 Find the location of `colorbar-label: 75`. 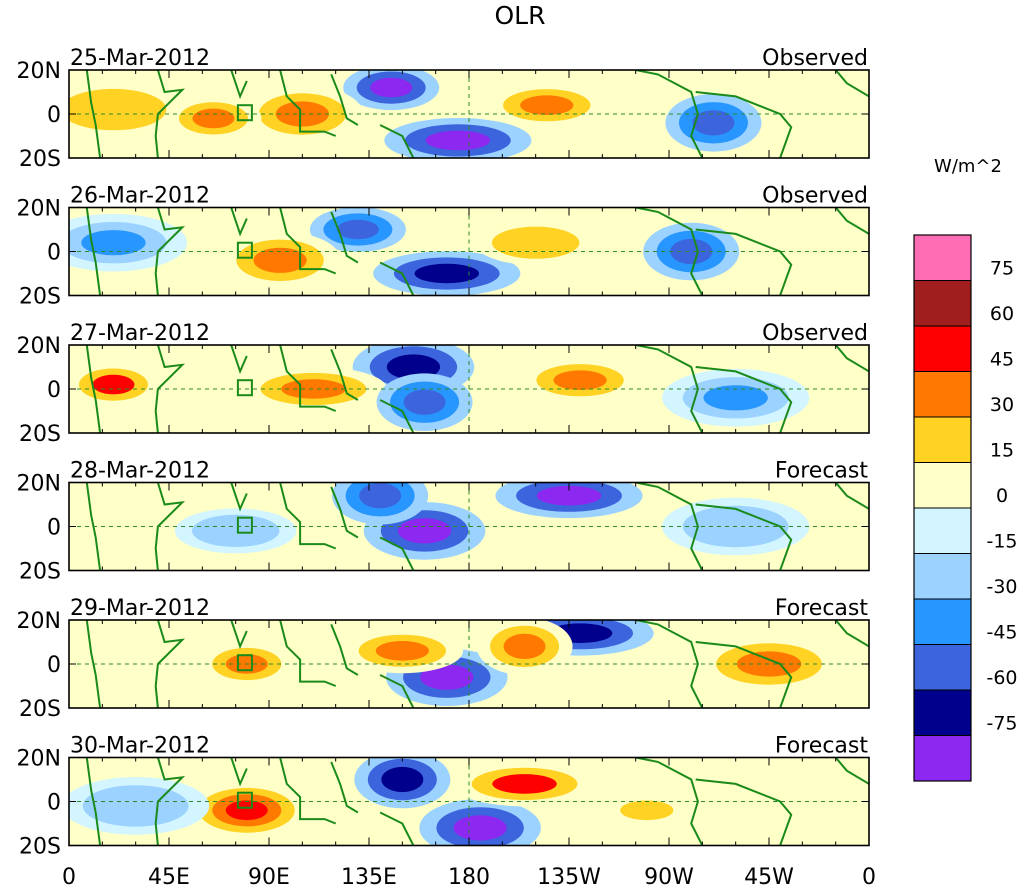

colorbar-label: 75 is located at coordinates (1002, 269).